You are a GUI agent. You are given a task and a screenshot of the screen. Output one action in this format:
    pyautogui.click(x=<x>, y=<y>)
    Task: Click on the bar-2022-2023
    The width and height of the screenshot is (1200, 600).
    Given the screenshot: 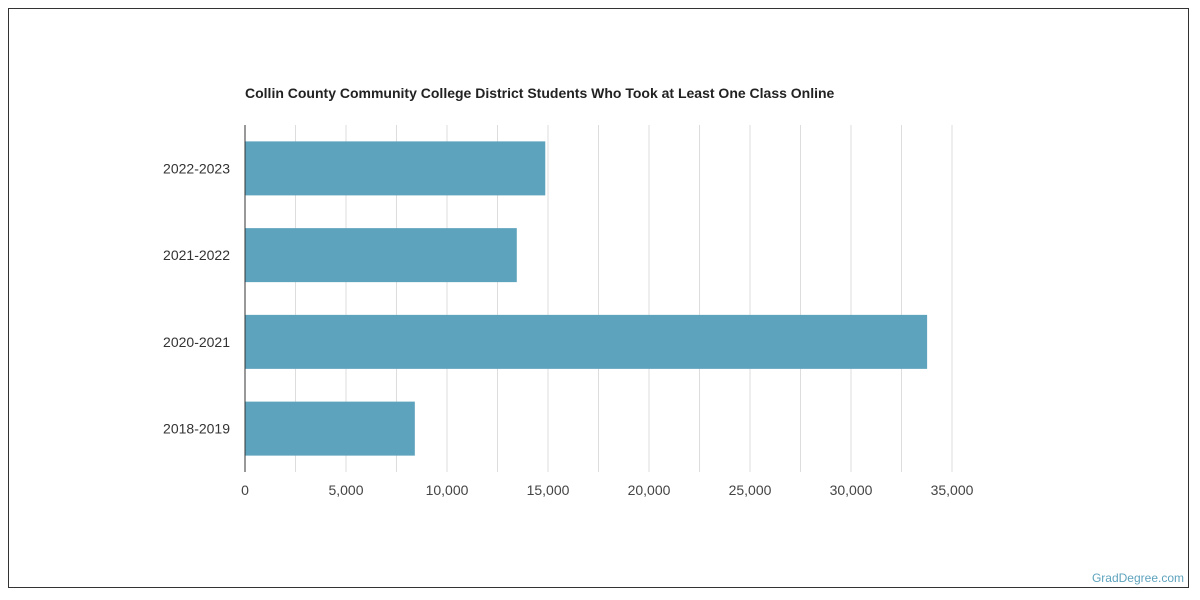 What is the action you would take?
    pyautogui.click(x=395, y=168)
    